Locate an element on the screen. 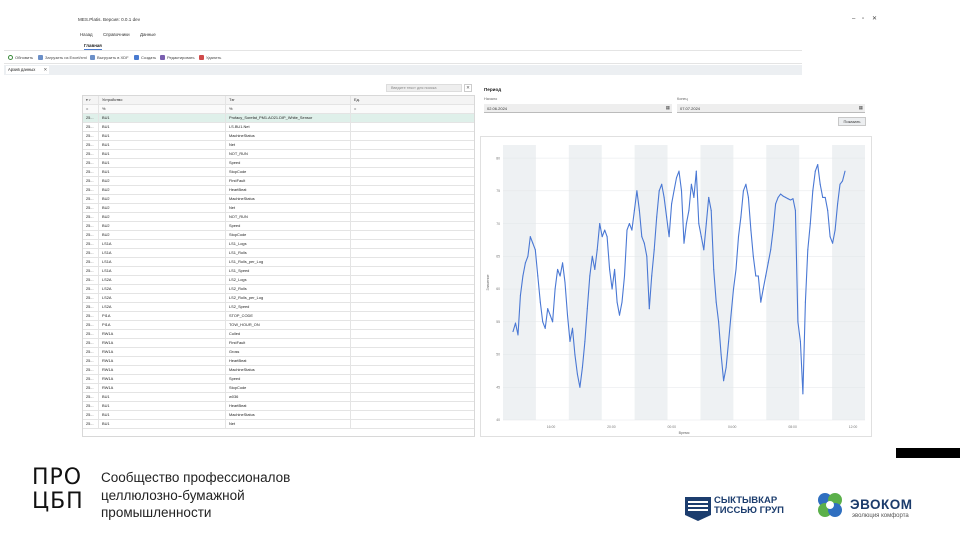  header-filter-icon: ▾ ▿ is located at coordinates (91, 100).